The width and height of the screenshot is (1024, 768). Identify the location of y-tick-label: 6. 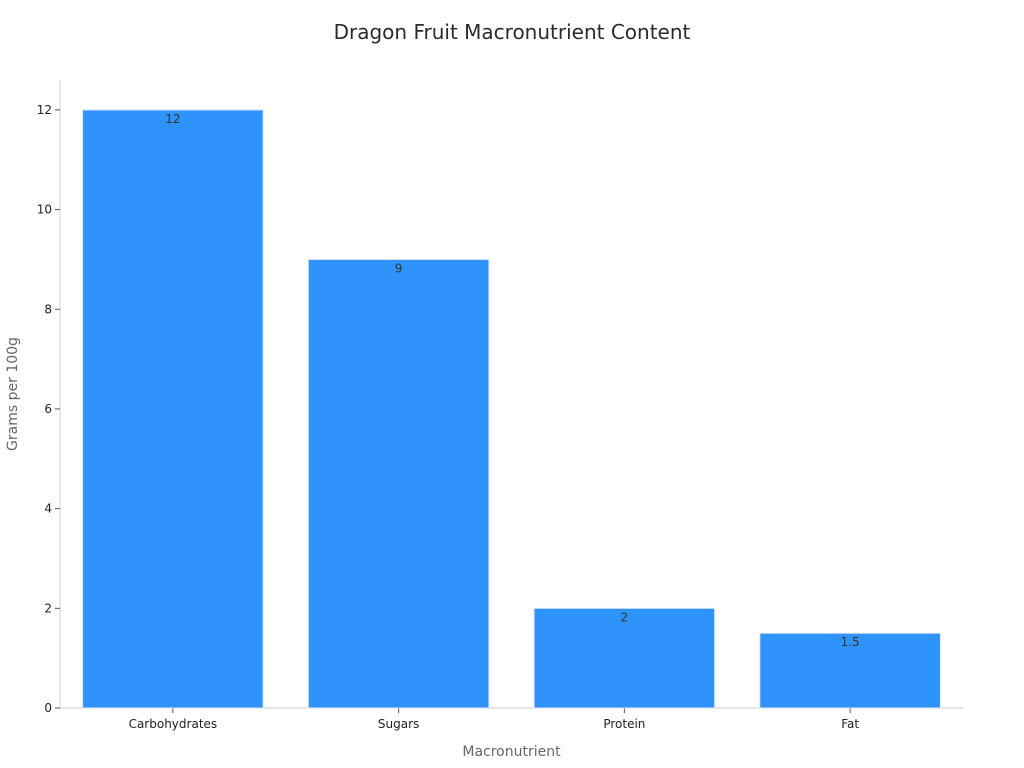
(48, 409).